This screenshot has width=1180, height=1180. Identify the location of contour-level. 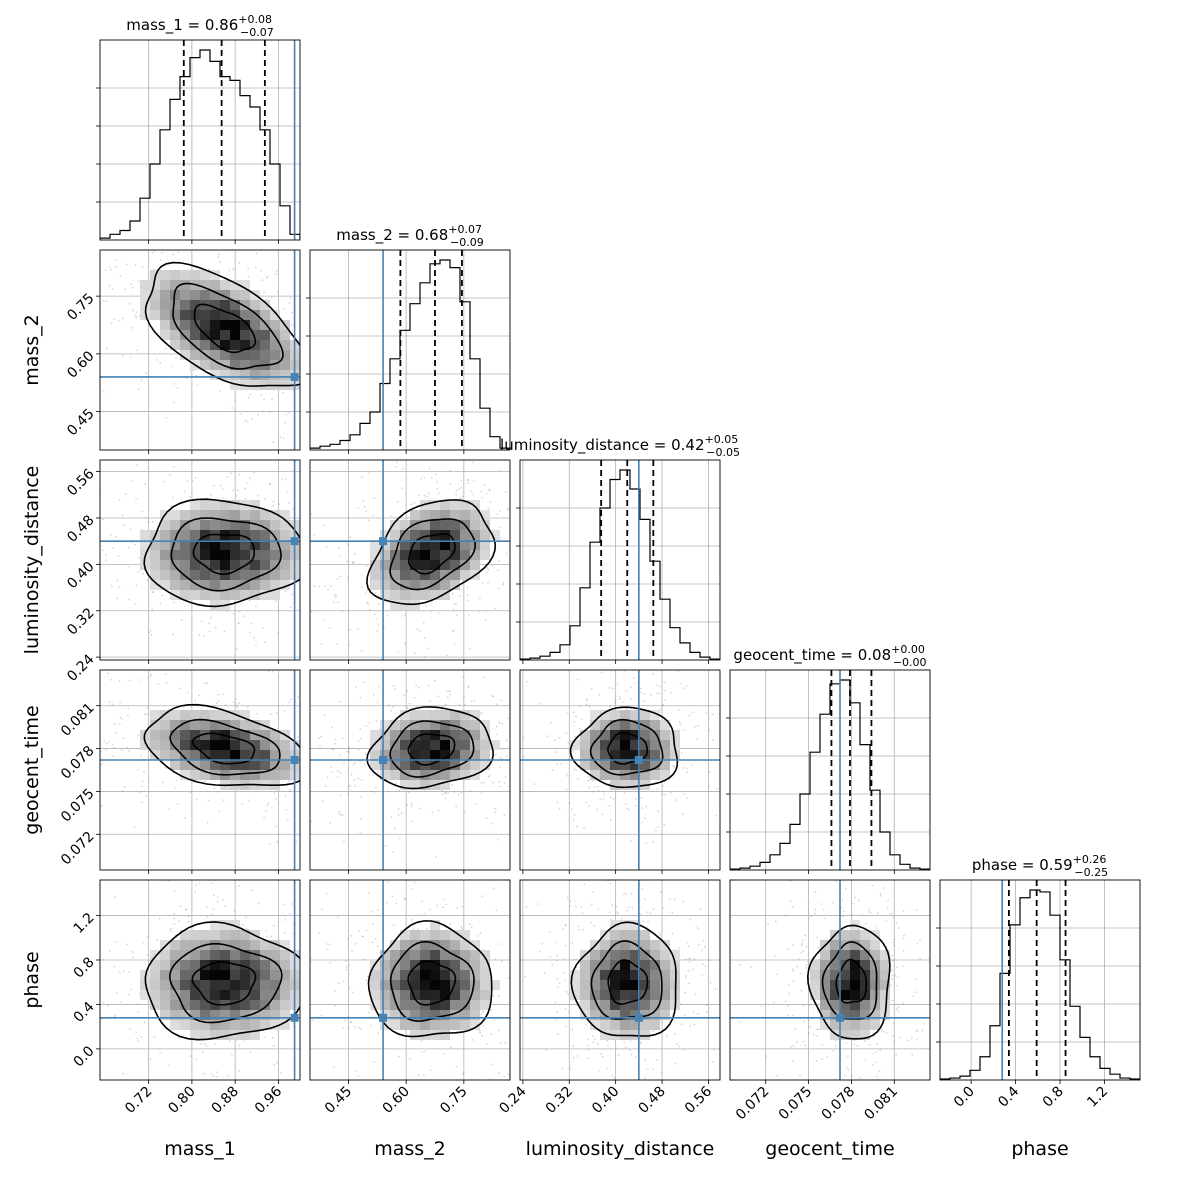
(226, 983).